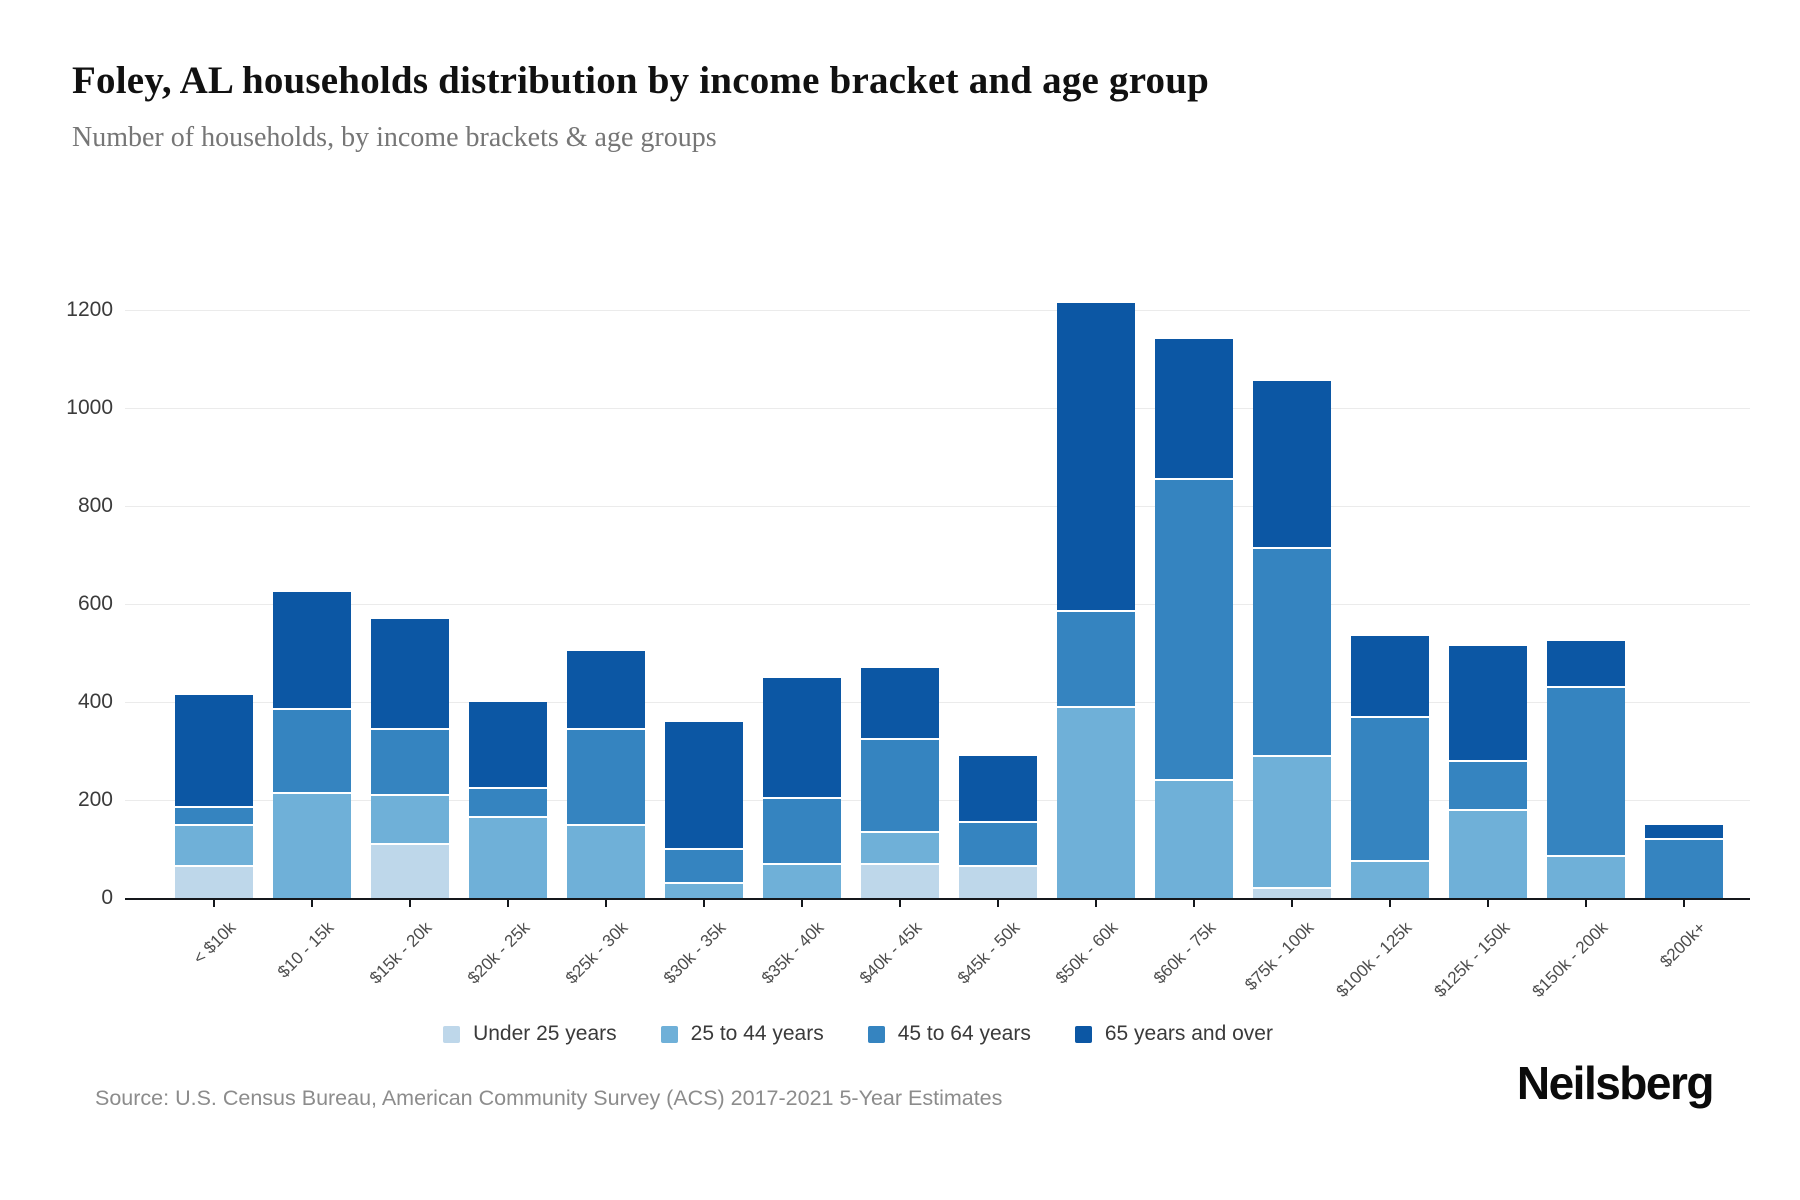  Describe the element at coordinates (937, 604) in the screenshot. I see `gridline-y600` at that location.